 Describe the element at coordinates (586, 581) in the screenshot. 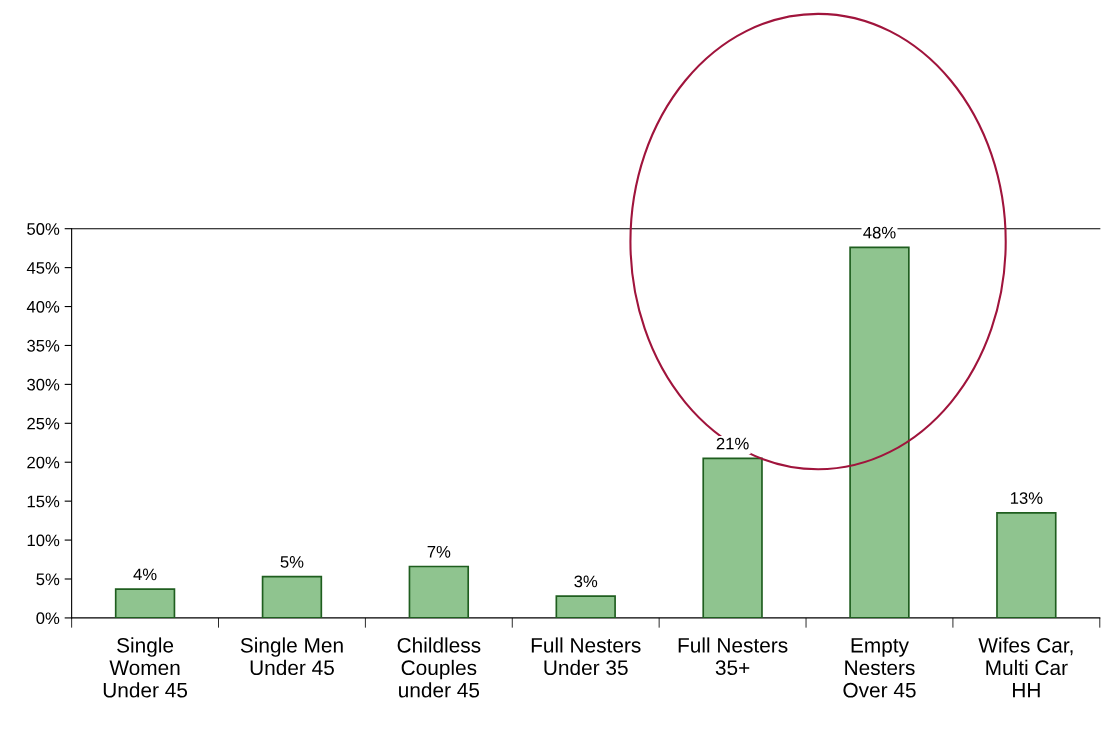

I see `data-label: 3%` at that location.